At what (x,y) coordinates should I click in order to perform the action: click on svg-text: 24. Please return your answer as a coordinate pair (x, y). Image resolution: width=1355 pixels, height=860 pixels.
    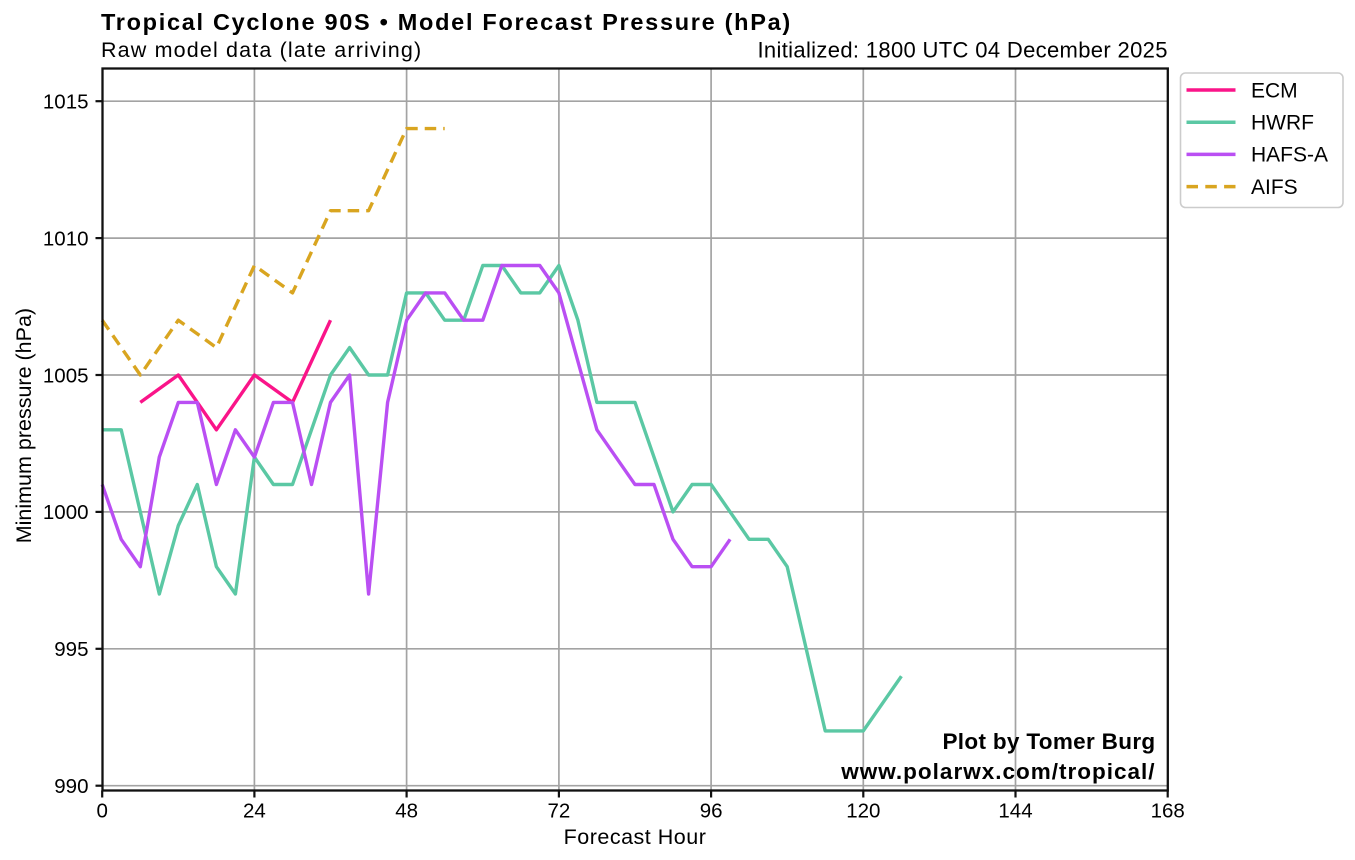
    Looking at the image, I should click on (254, 811).